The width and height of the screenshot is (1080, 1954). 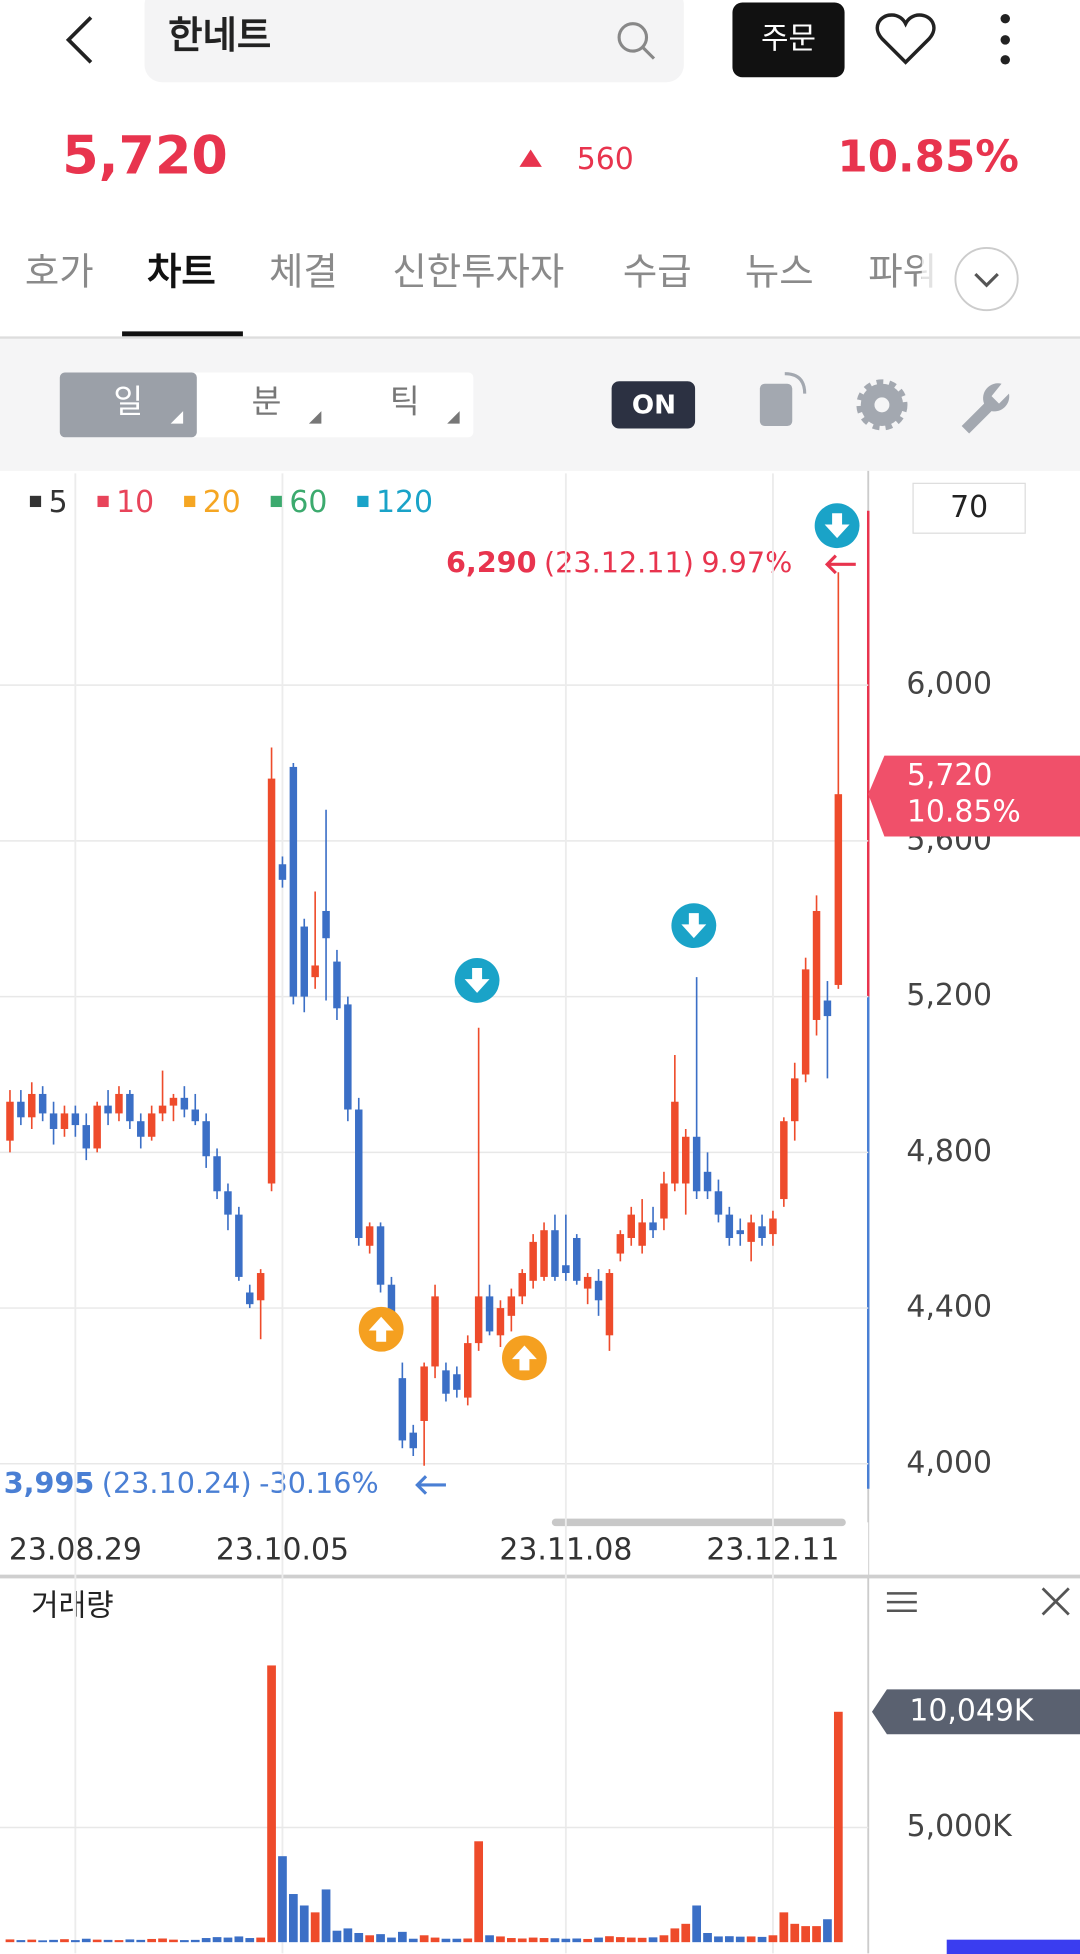 I want to click on price-tag, so click(x=974, y=796).